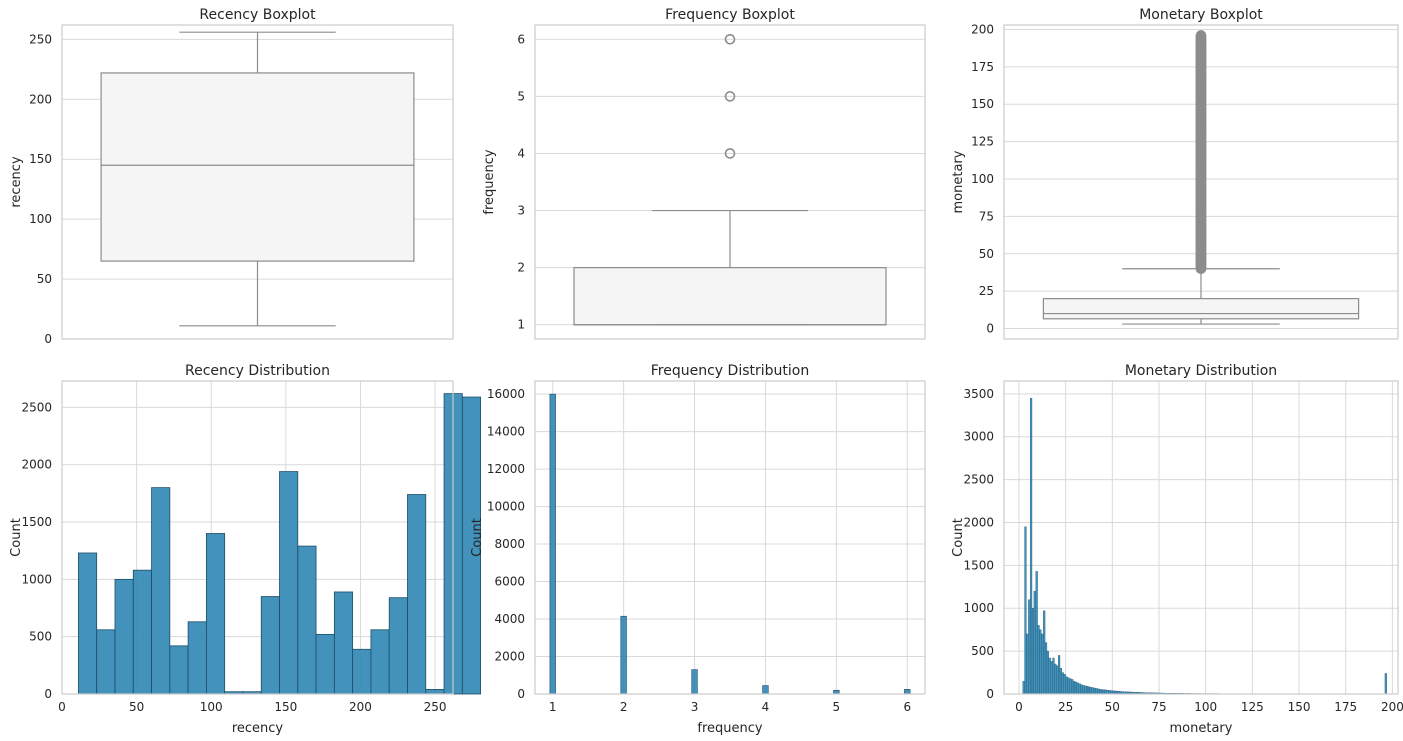 The width and height of the screenshot is (1403, 741). I want to click on y-tick-label: 3500, so click(978, 394).